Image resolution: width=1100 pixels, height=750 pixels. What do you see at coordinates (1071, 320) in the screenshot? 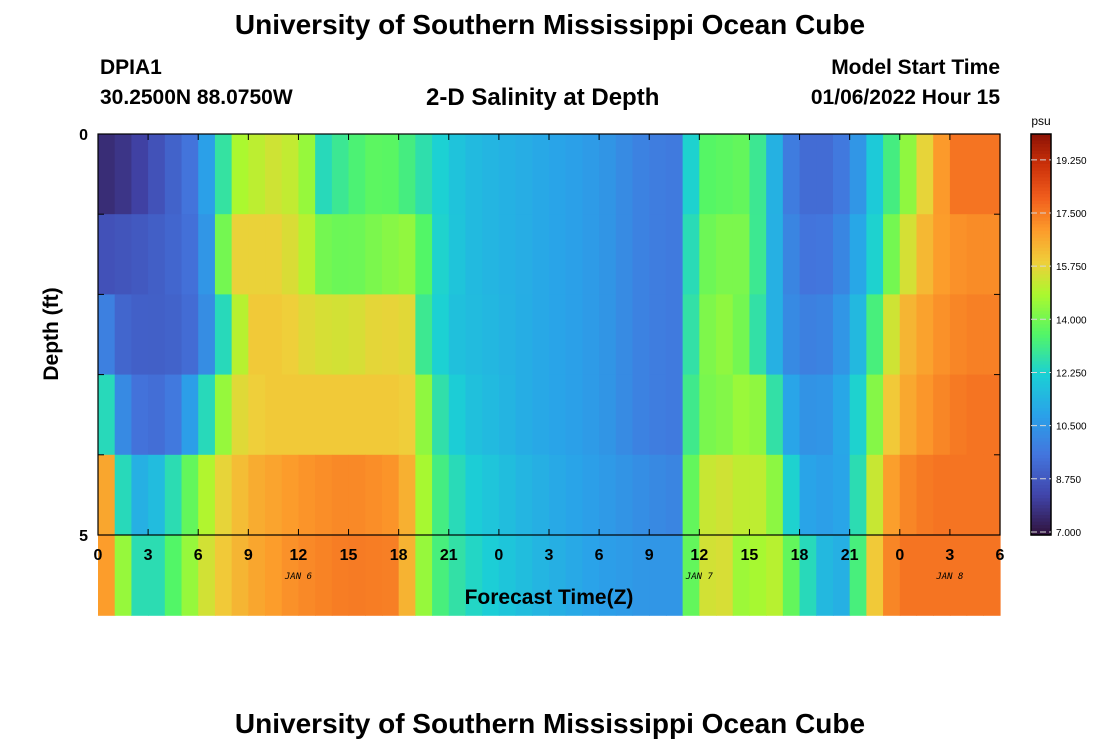
I see `colorbar-tick-label: 14.000` at bounding box center [1071, 320].